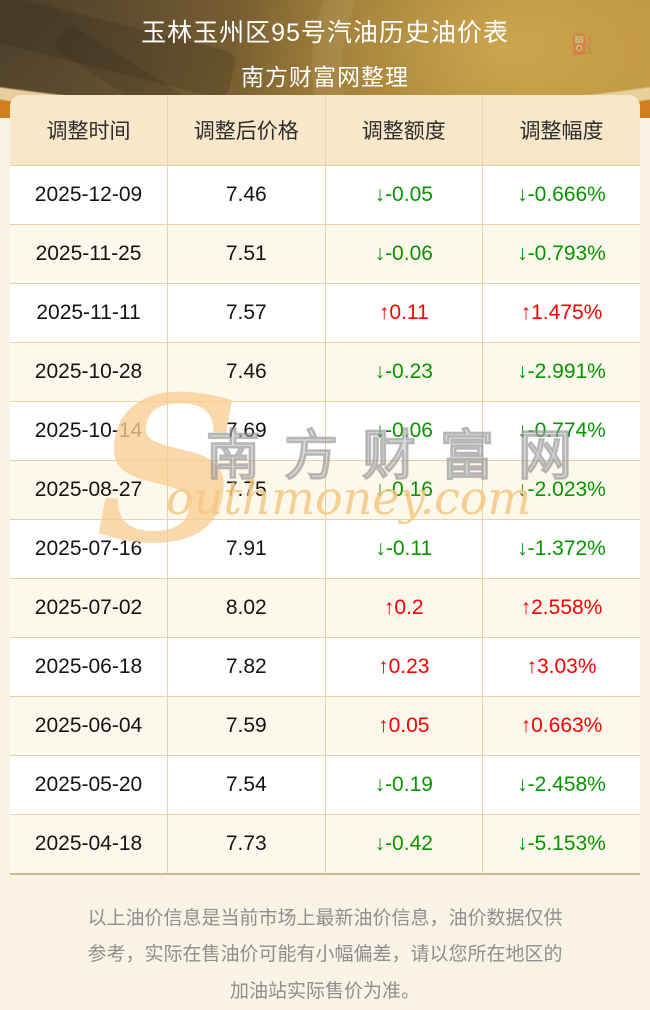 The width and height of the screenshot is (650, 1010). I want to click on table-row: 2025-06-18 7.82 ↑0.23 ↑3.03%, so click(325, 667).